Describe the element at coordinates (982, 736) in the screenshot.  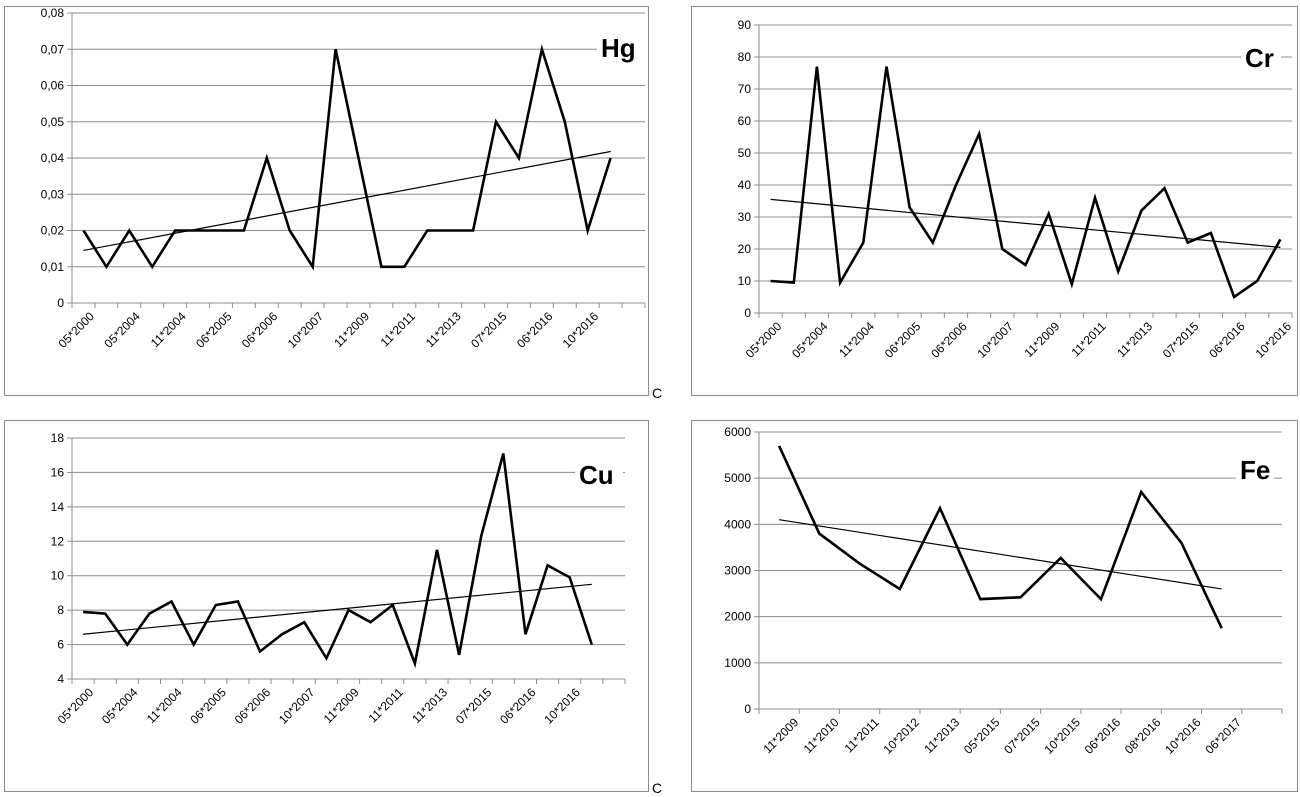
I see `x-tick-label: 05*2015` at that location.